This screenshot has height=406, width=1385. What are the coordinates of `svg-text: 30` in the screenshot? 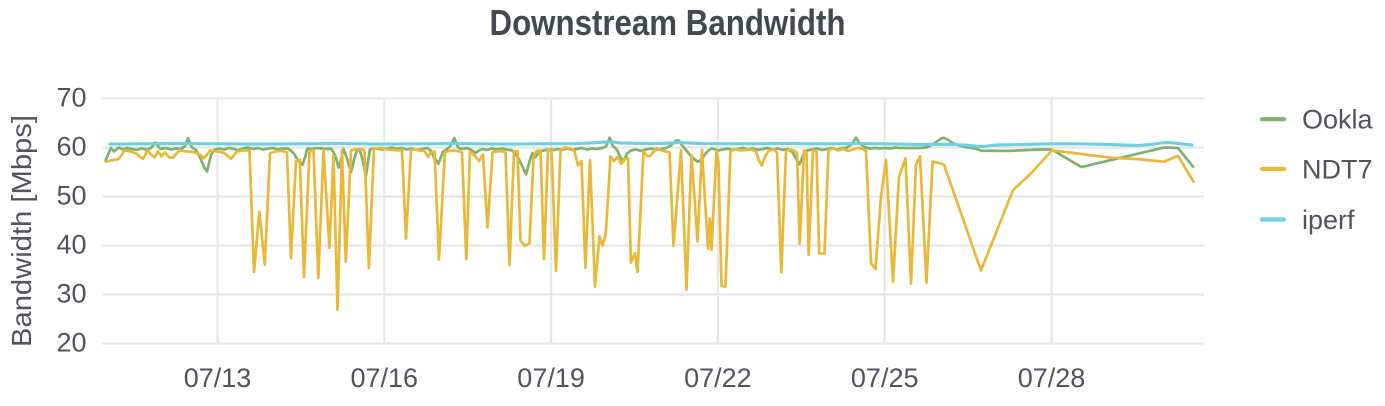 It's located at (71, 293).